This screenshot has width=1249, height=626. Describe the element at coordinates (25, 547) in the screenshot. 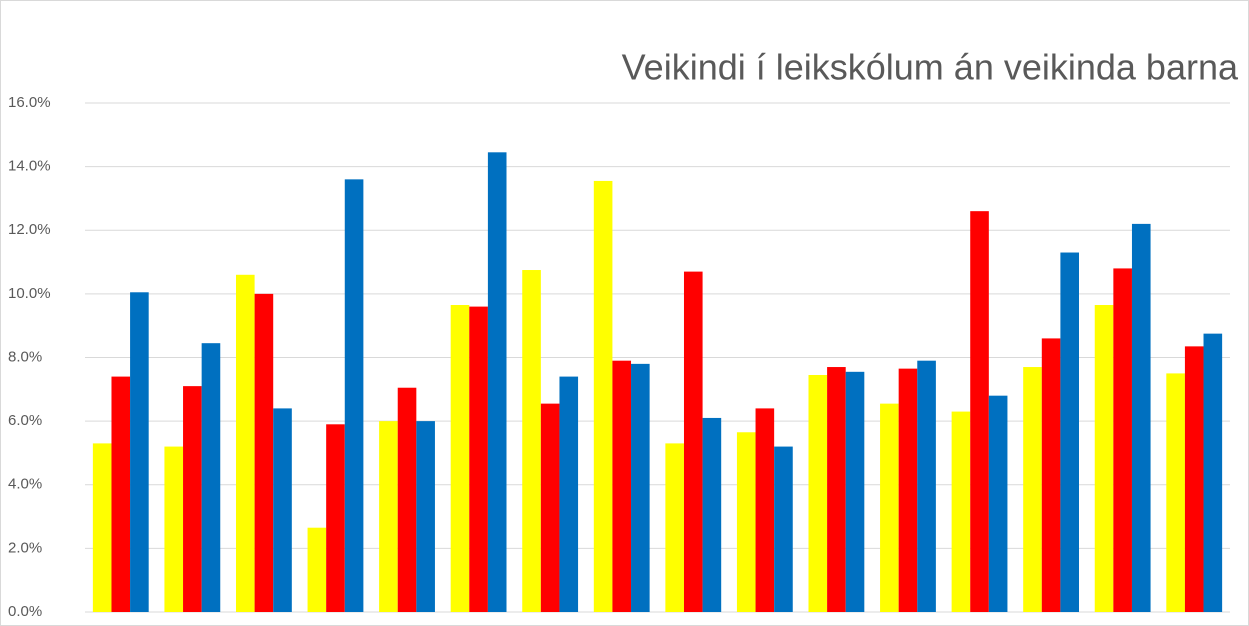

I see `y-tick-label: 2.0%` at that location.